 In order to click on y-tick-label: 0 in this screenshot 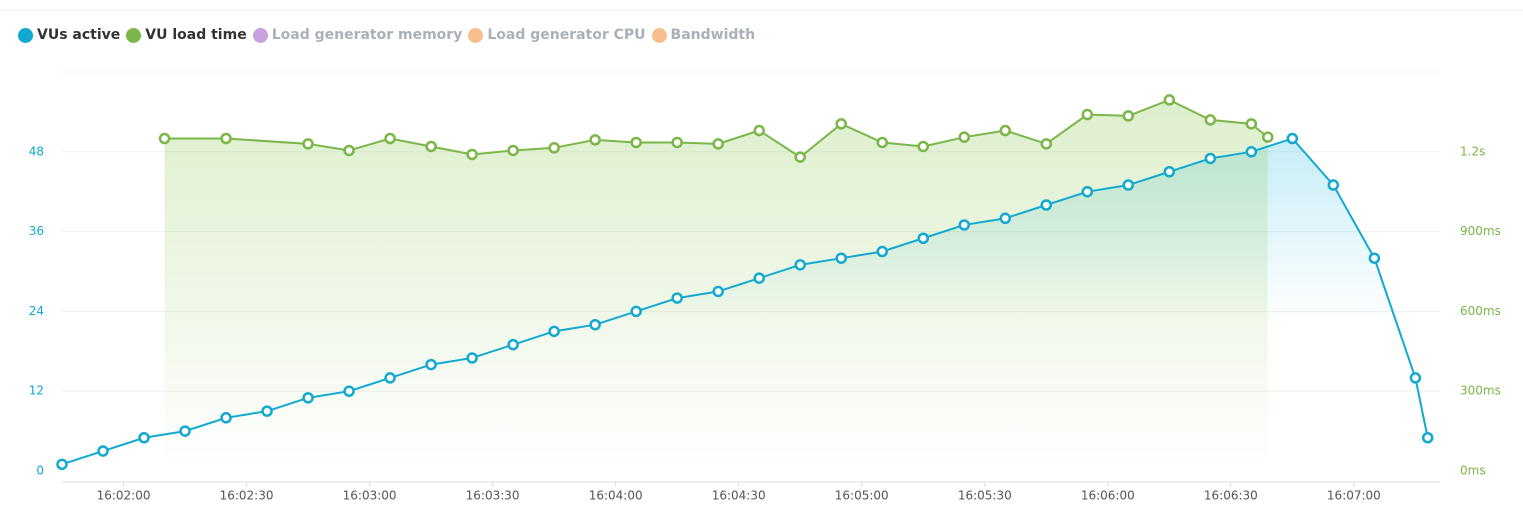, I will do `click(40, 471)`.